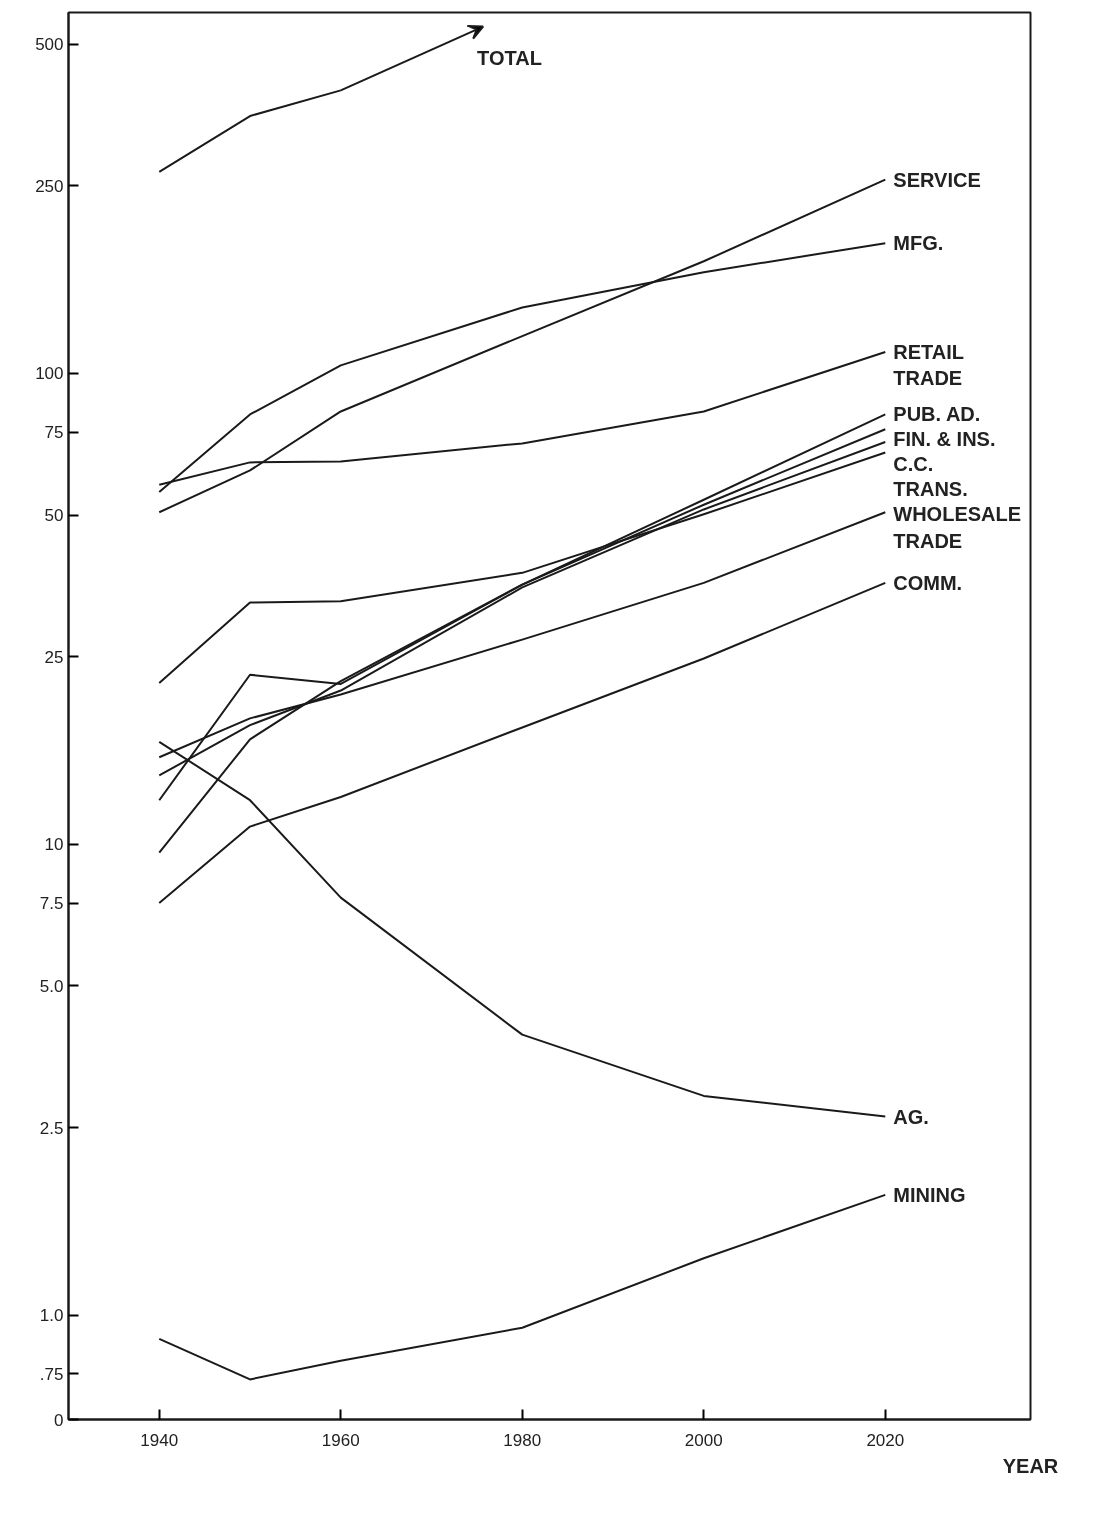  What do you see at coordinates (54, 845) in the screenshot?
I see `y-tick-label: 10` at bounding box center [54, 845].